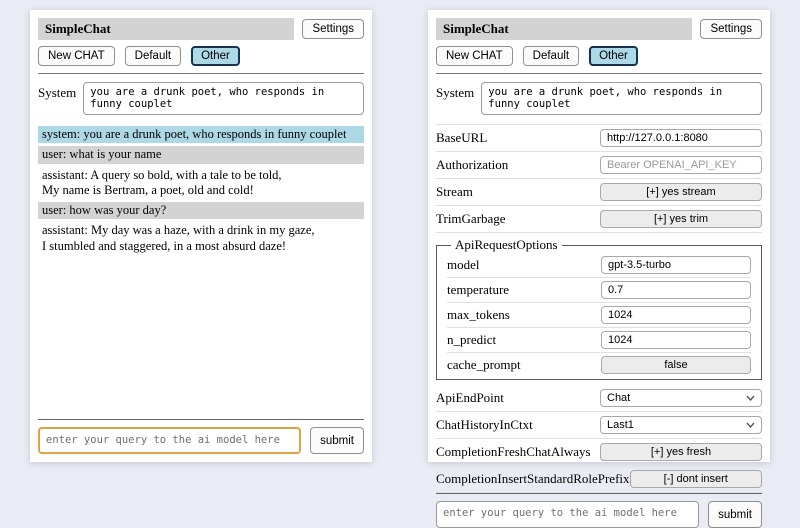  I want to click on setting-row-model: model, so click(599, 265).